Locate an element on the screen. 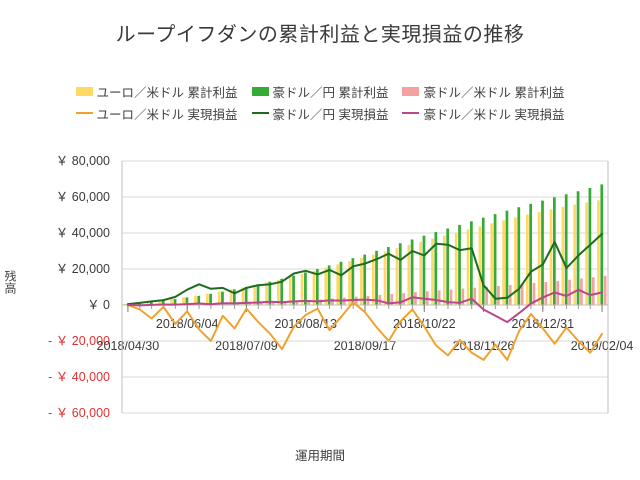 The image size is (640, 480). x-axis-tick-label: 2018/04/30 is located at coordinates (128, 346).